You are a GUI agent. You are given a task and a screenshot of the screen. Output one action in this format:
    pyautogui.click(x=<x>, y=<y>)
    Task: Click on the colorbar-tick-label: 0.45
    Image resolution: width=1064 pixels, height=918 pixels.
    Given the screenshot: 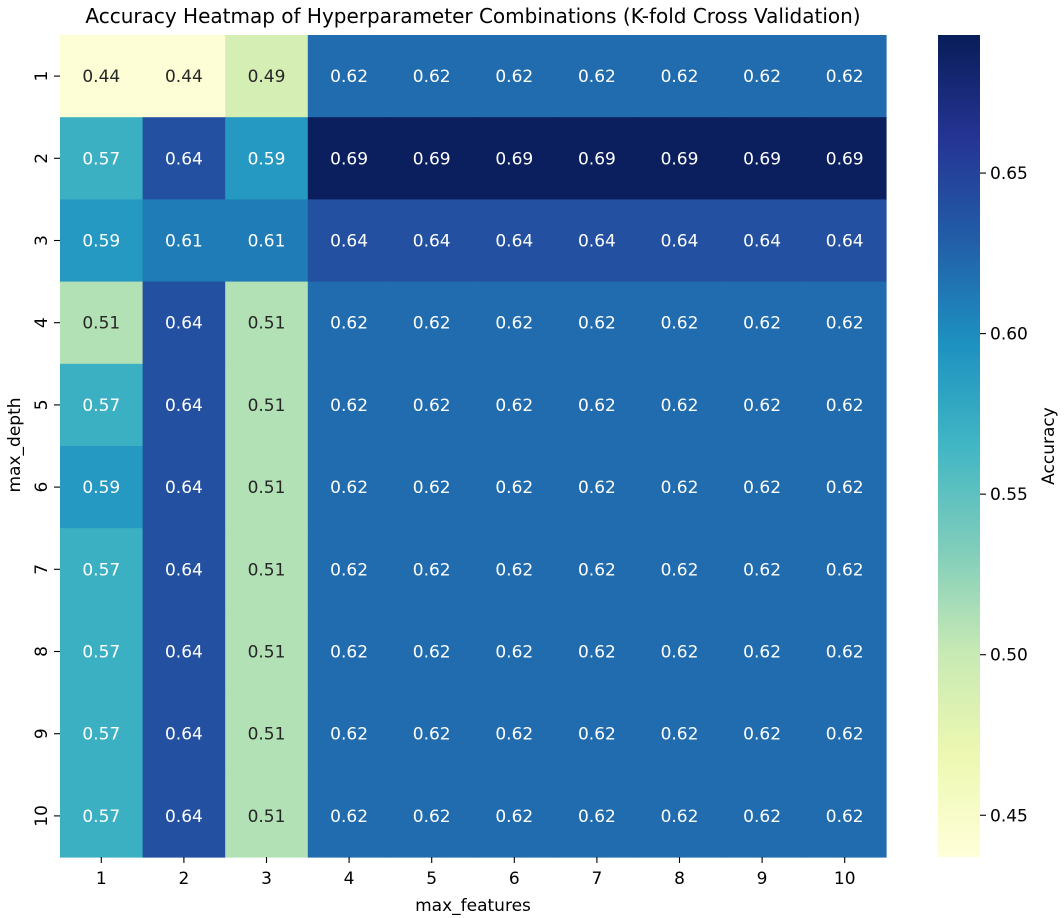 What is the action you would take?
    pyautogui.click(x=1009, y=816)
    